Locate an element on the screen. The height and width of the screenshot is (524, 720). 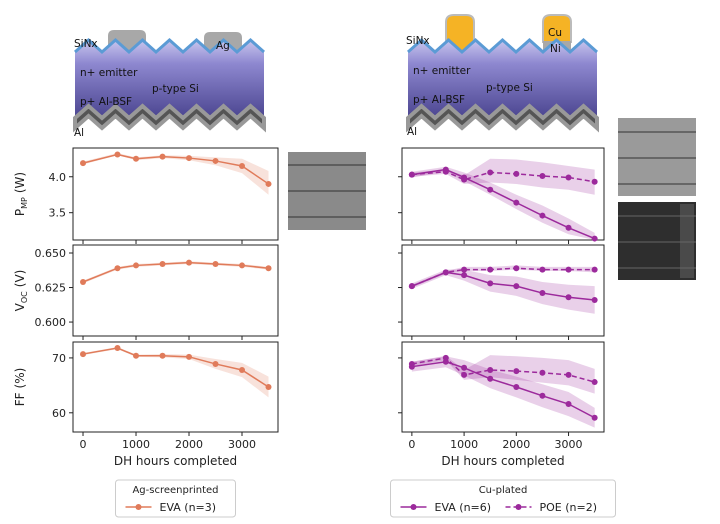
legend-label: POE (n=2) is located at coordinates (569, 507).